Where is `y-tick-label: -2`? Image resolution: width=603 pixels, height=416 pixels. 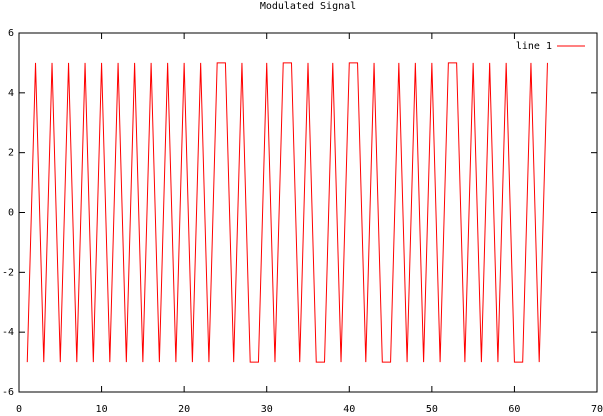
y-tick-label: -2 is located at coordinates (8, 272).